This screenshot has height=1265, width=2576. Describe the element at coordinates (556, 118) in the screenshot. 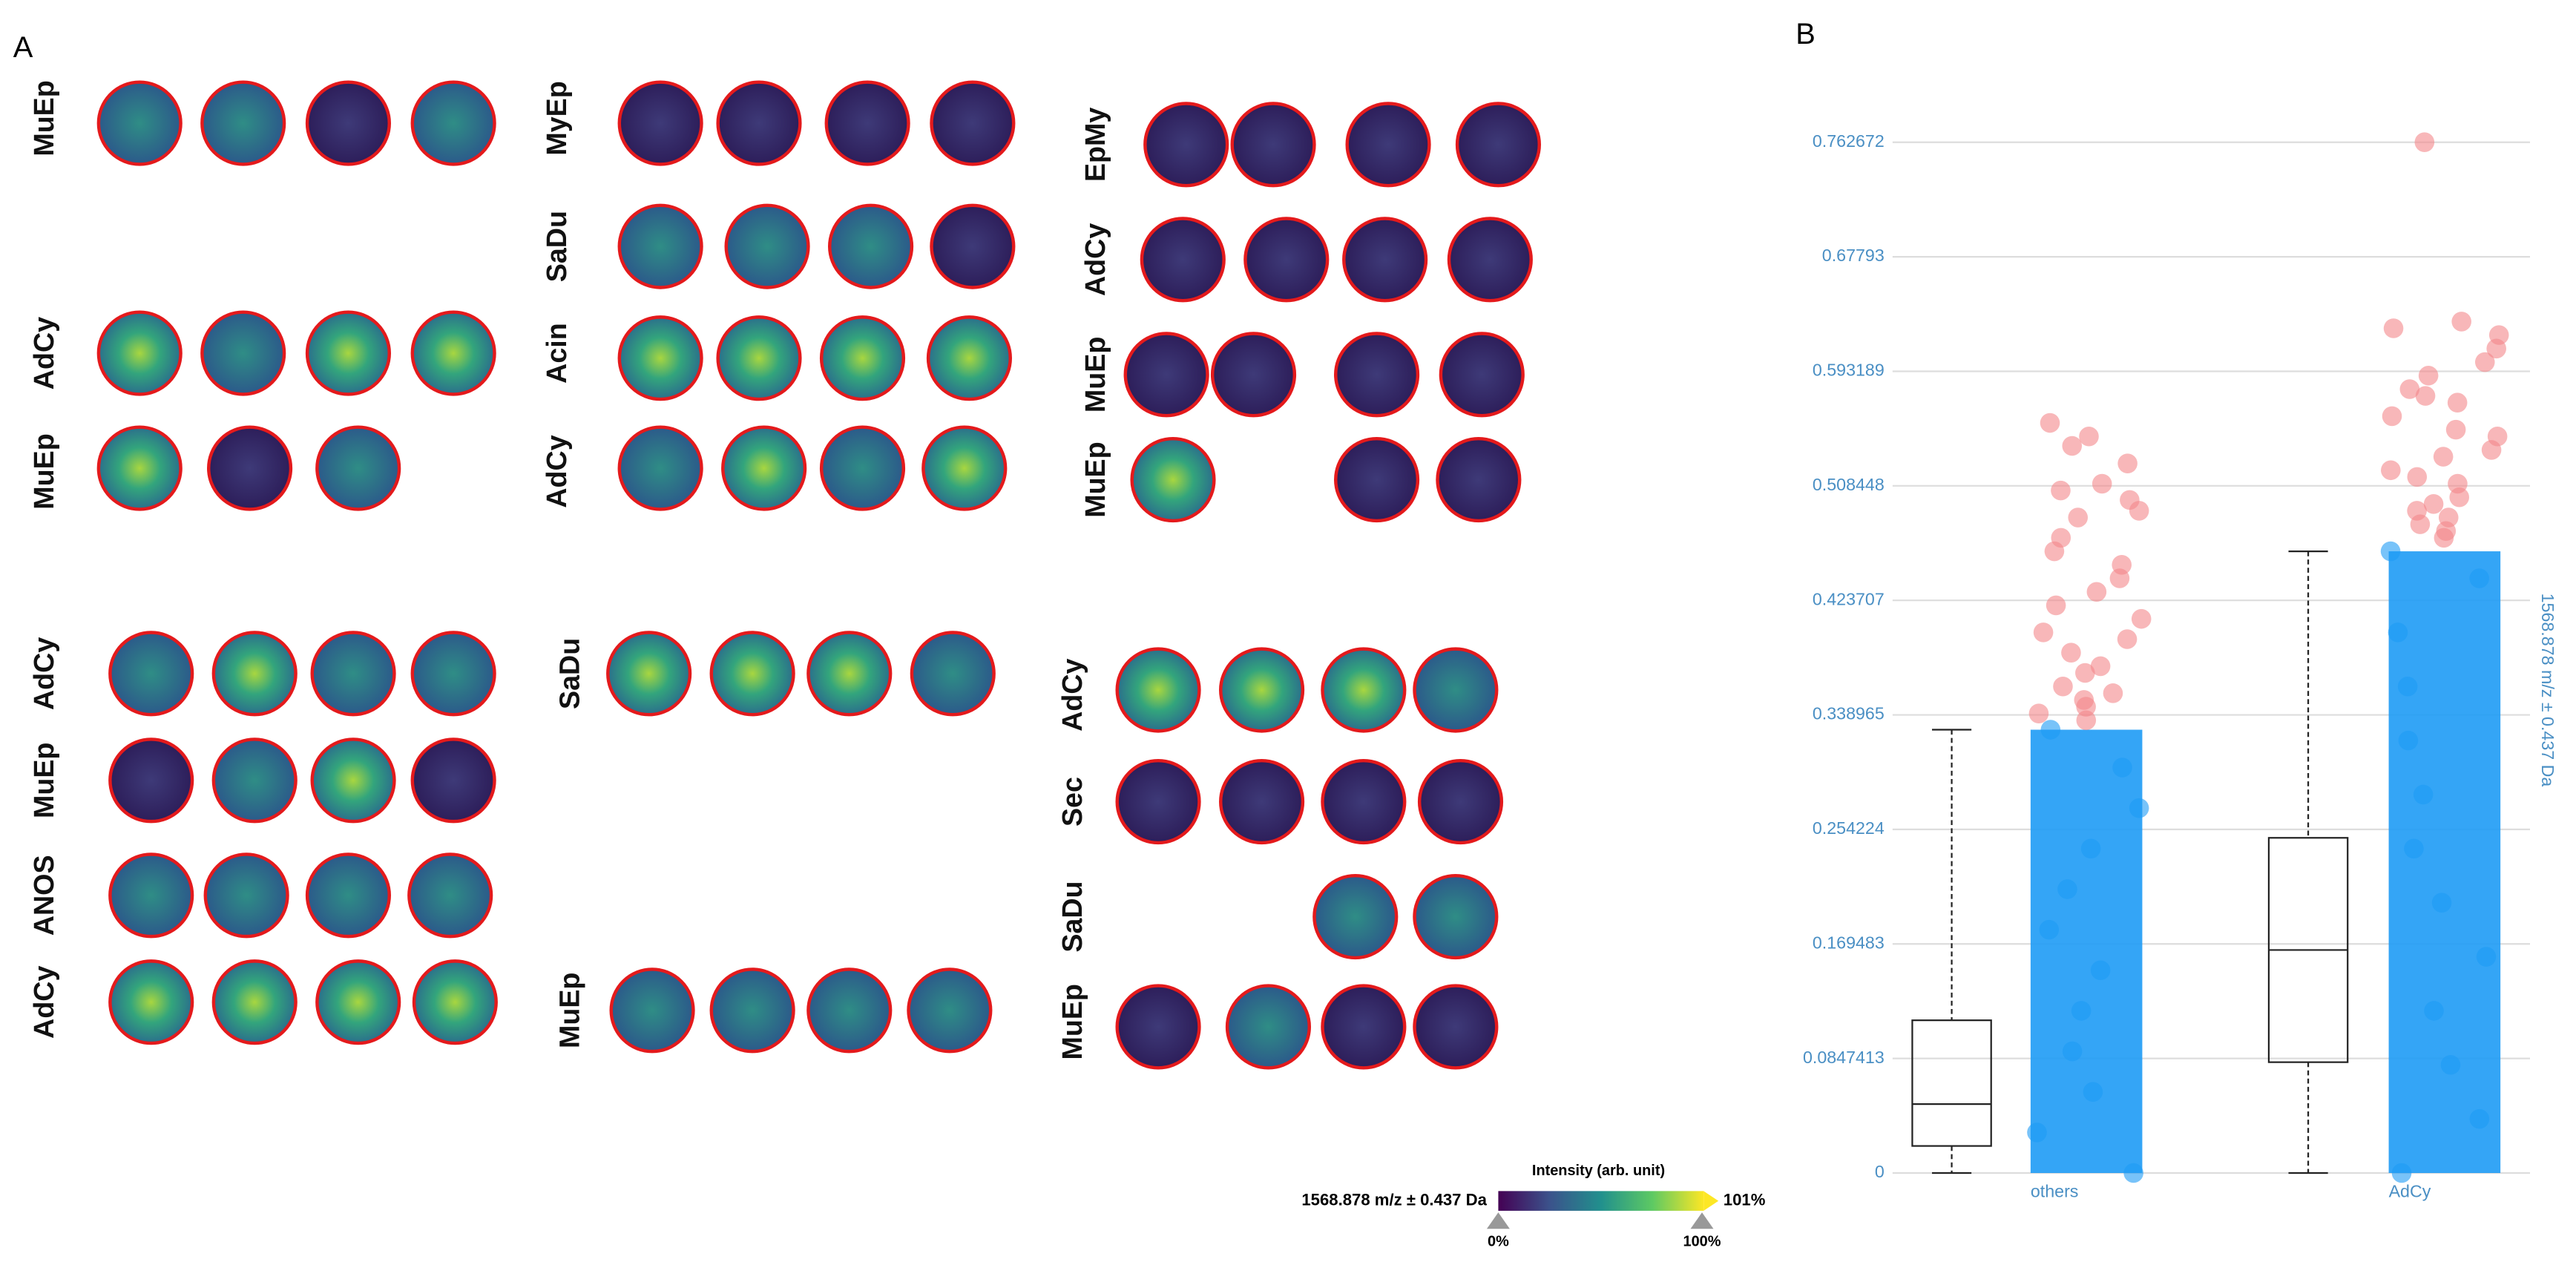

I see `row-label: MyEp` at that location.